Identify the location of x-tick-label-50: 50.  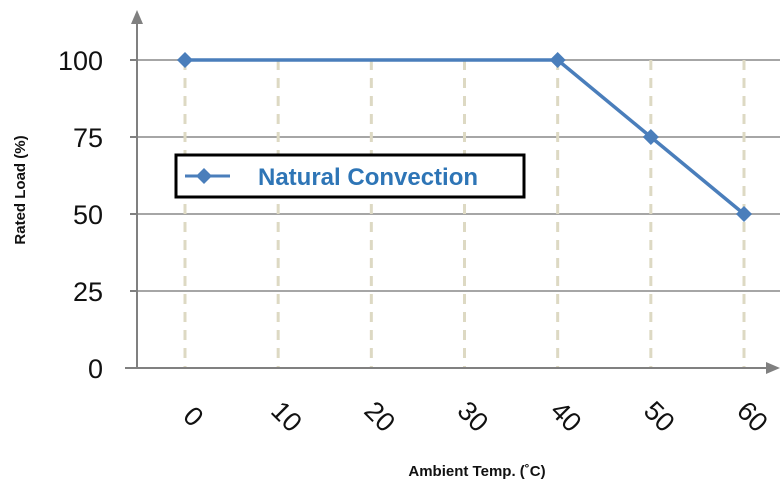
(659, 416).